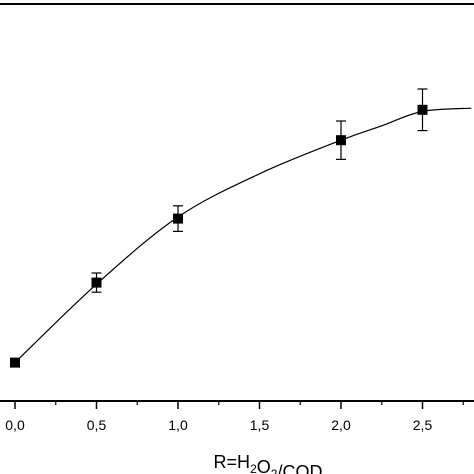  Describe the element at coordinates (218, 425) in the screenshot. I see `x-tick-labels: 0,0 0,5 1,0 1,5 2,0 2,5` at that location.